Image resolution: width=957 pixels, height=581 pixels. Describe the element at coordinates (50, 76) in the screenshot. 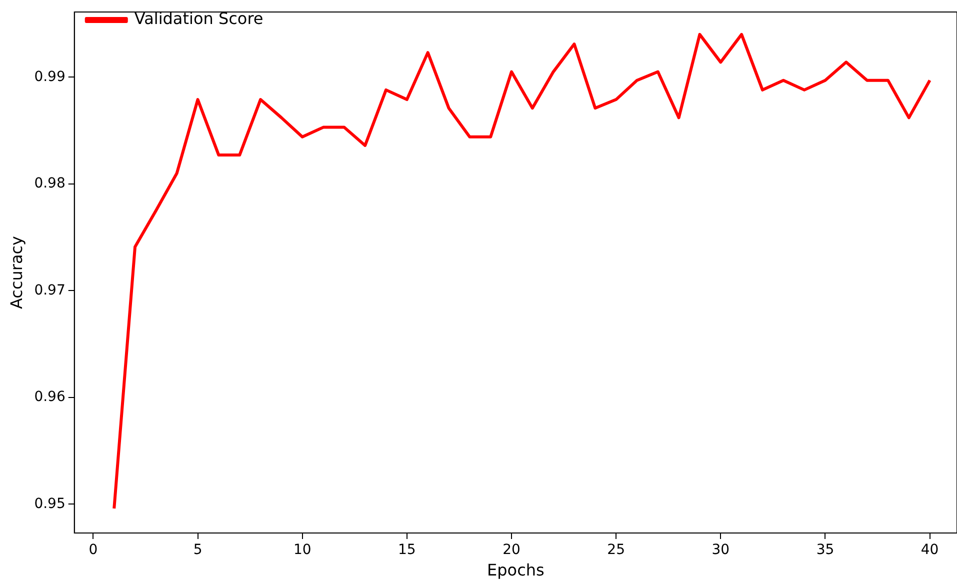

I see `y-tick-label: 0.99` at that location.